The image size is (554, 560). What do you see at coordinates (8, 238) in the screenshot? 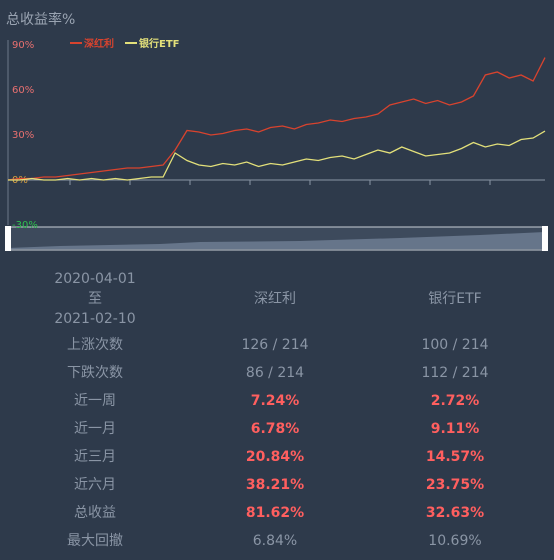
I see `zoom-handle-left` at bounding box center [8, 238].